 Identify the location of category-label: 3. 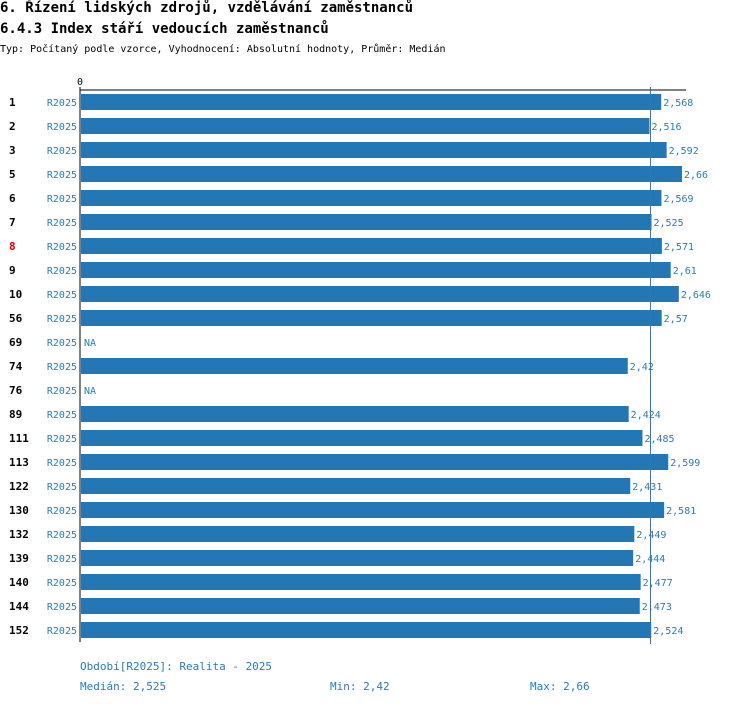
(12, 150).